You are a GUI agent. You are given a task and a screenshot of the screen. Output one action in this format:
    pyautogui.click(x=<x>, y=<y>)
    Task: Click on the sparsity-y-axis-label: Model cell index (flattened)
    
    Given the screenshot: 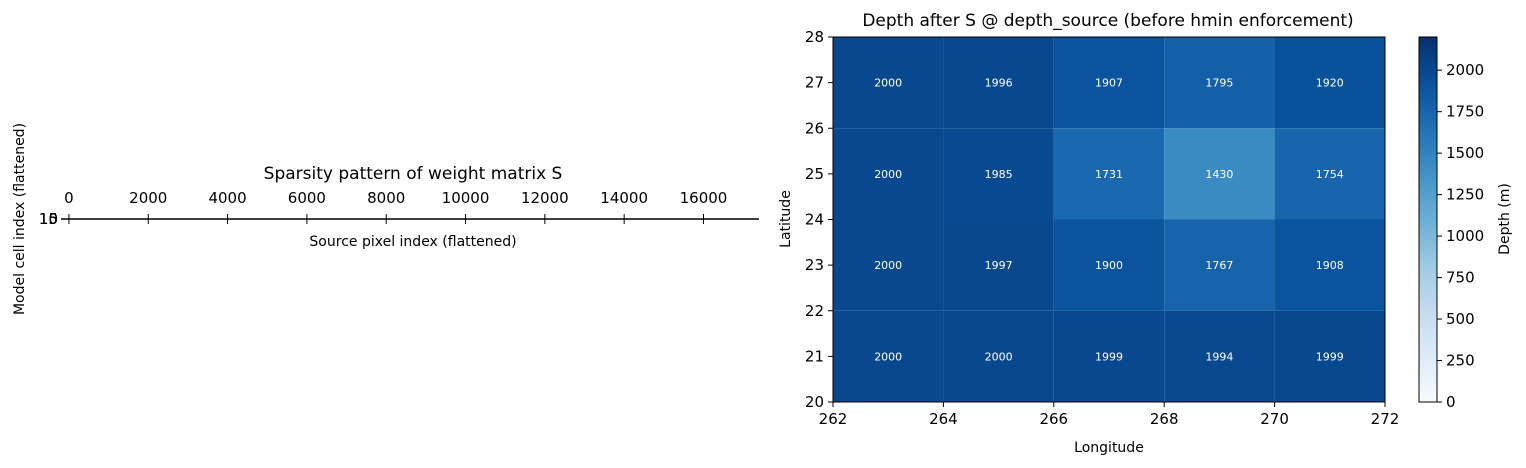 What is the action you would take?
    pyautogui.click(x=20, y=219)
    